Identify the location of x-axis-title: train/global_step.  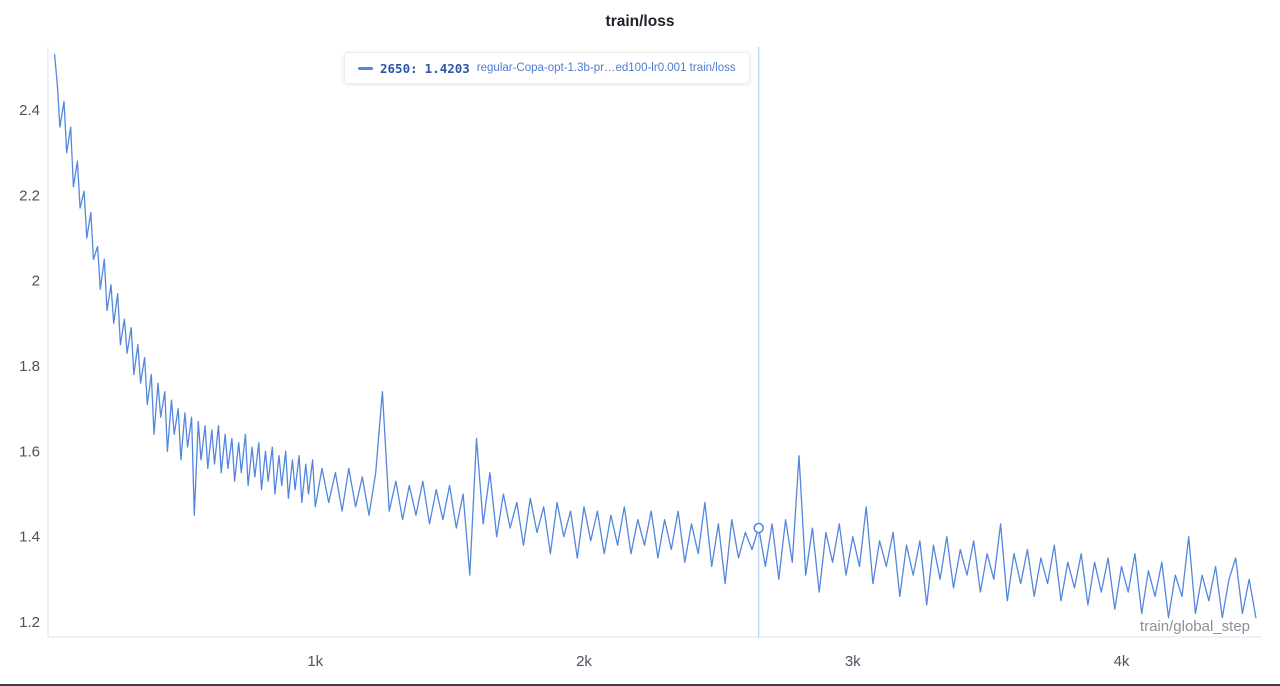
(1194, 626).